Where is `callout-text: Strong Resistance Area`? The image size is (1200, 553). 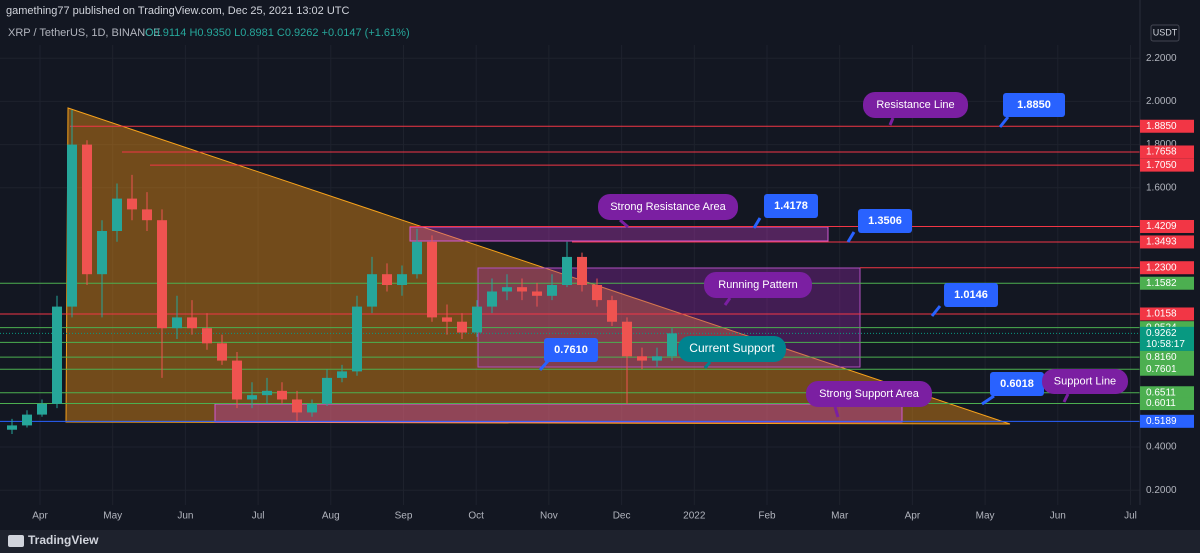
callout-text: Strong Resistance Area is located at coordinates (668, 207).